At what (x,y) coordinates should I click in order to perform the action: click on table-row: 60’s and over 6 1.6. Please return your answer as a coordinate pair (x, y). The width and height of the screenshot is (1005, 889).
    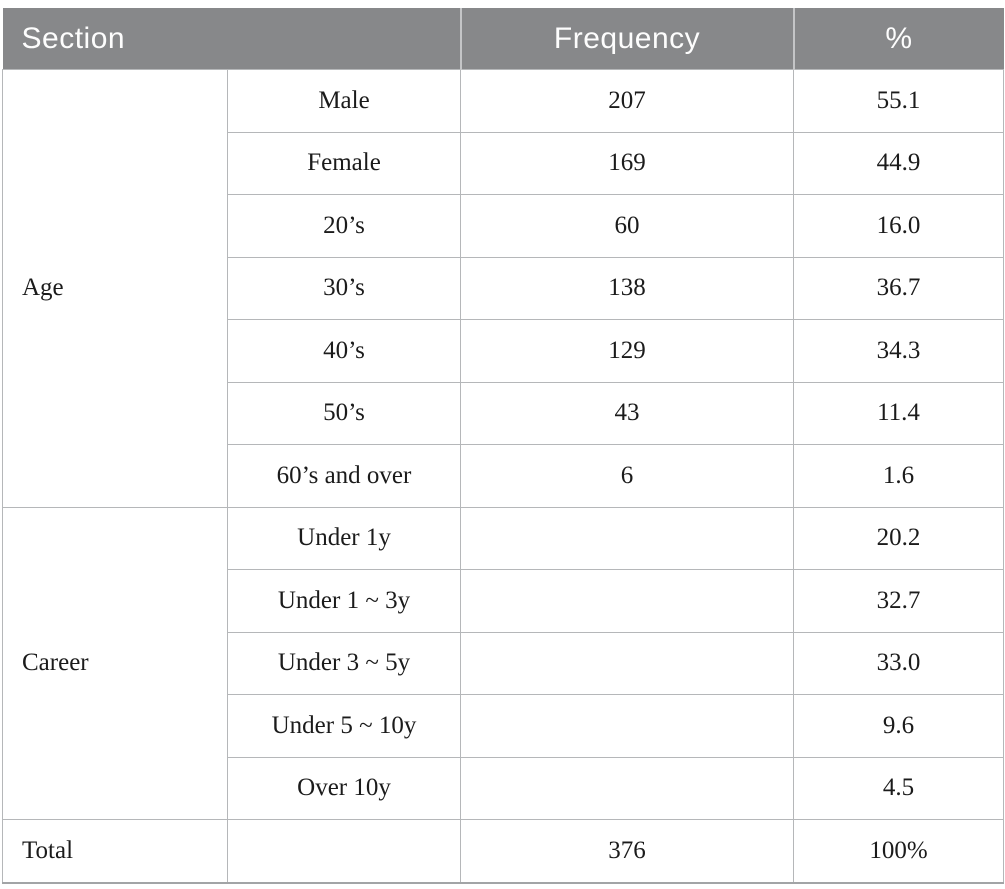
    Looking at the image, I should click on (504, 476).